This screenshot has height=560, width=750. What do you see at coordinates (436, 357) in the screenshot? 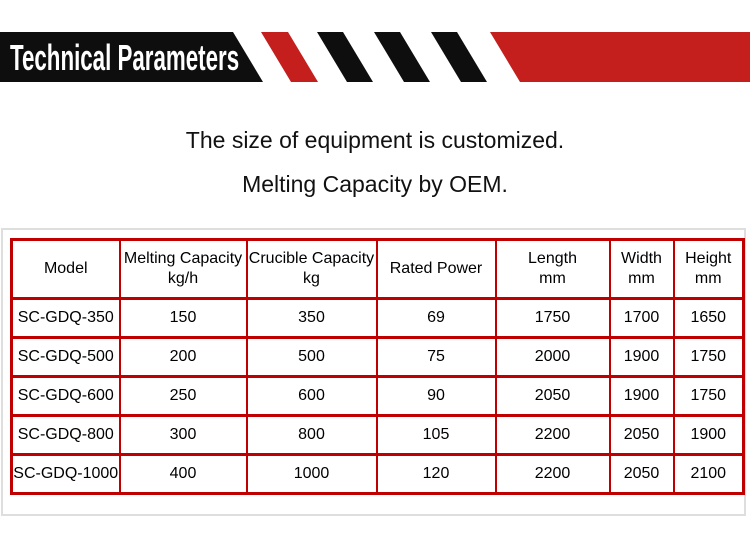
I see `table-cell: 75` at bounding box center [436, 357].